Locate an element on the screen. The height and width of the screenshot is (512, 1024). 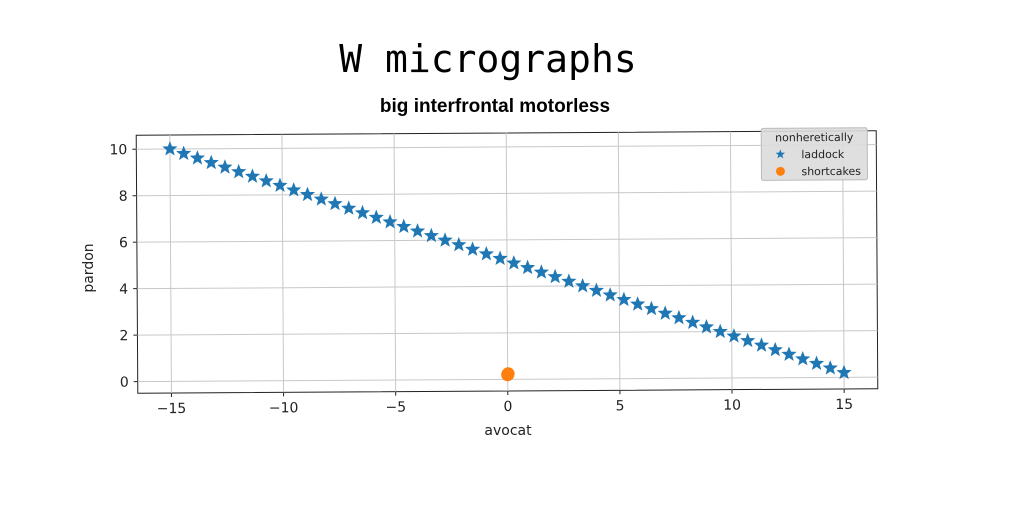
legend-title: nonheretically is located at coordinates (814, 137).